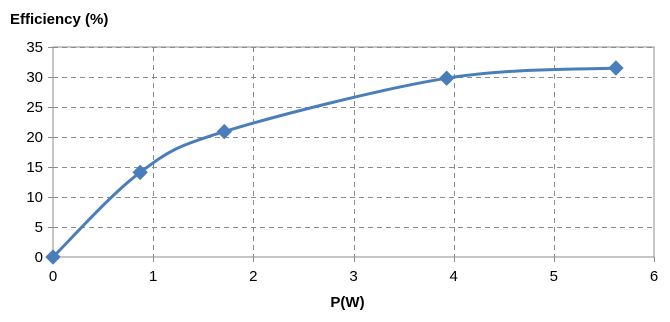  I want to click on x-tick-label: 4, so click(453, 276).